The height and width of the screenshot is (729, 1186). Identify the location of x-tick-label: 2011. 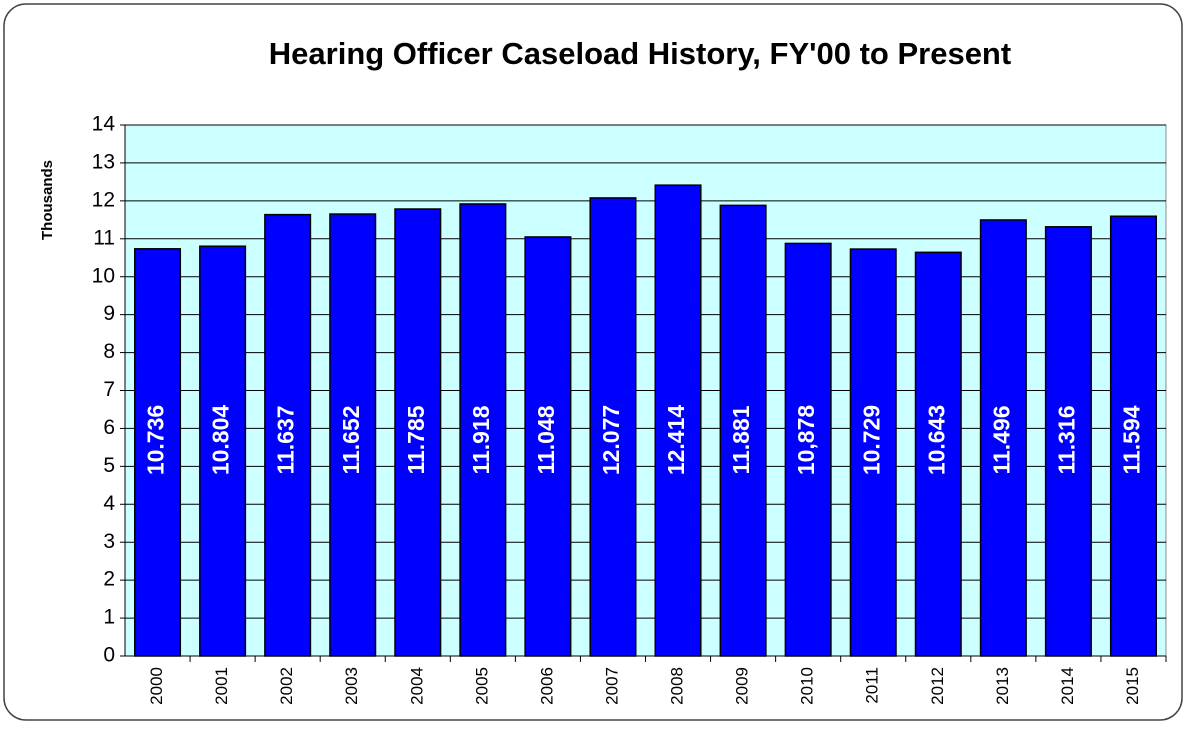
(872, 685).